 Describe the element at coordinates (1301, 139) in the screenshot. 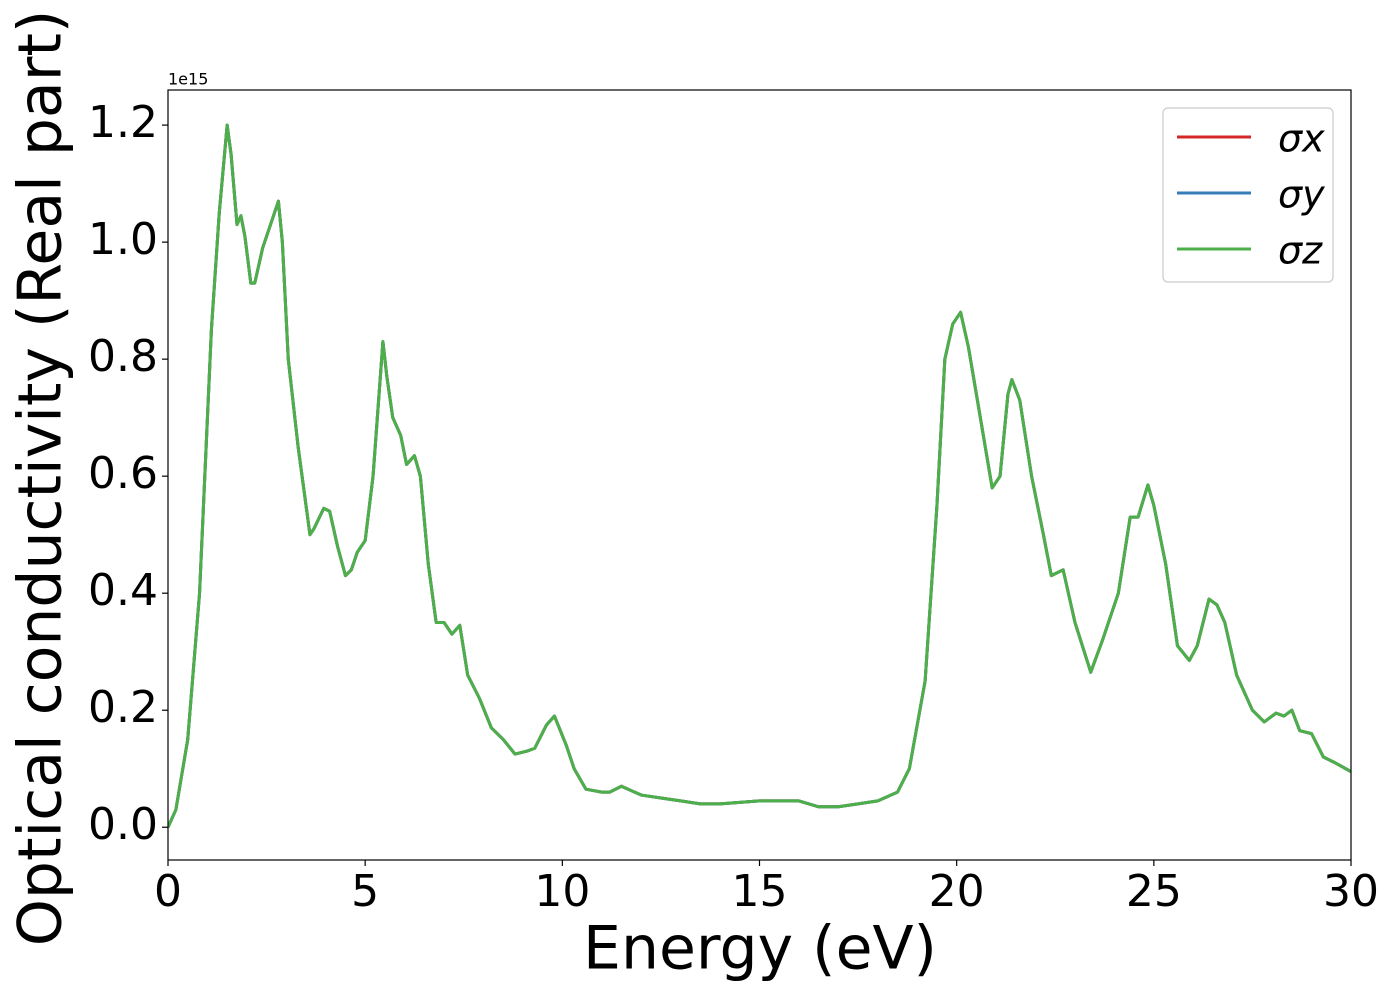

I see `legend-label: σx` at that location.